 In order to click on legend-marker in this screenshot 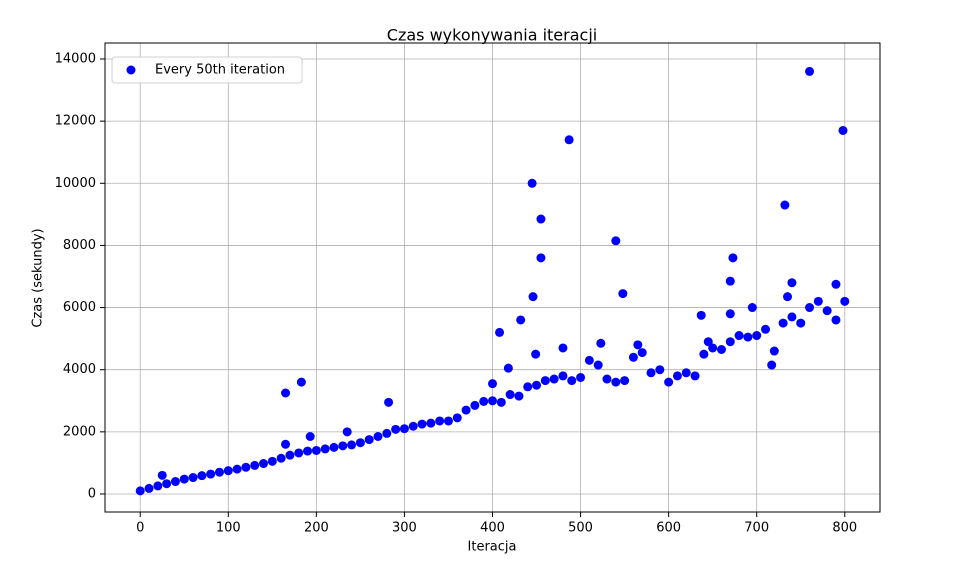, I will do `click(131, 70)`.